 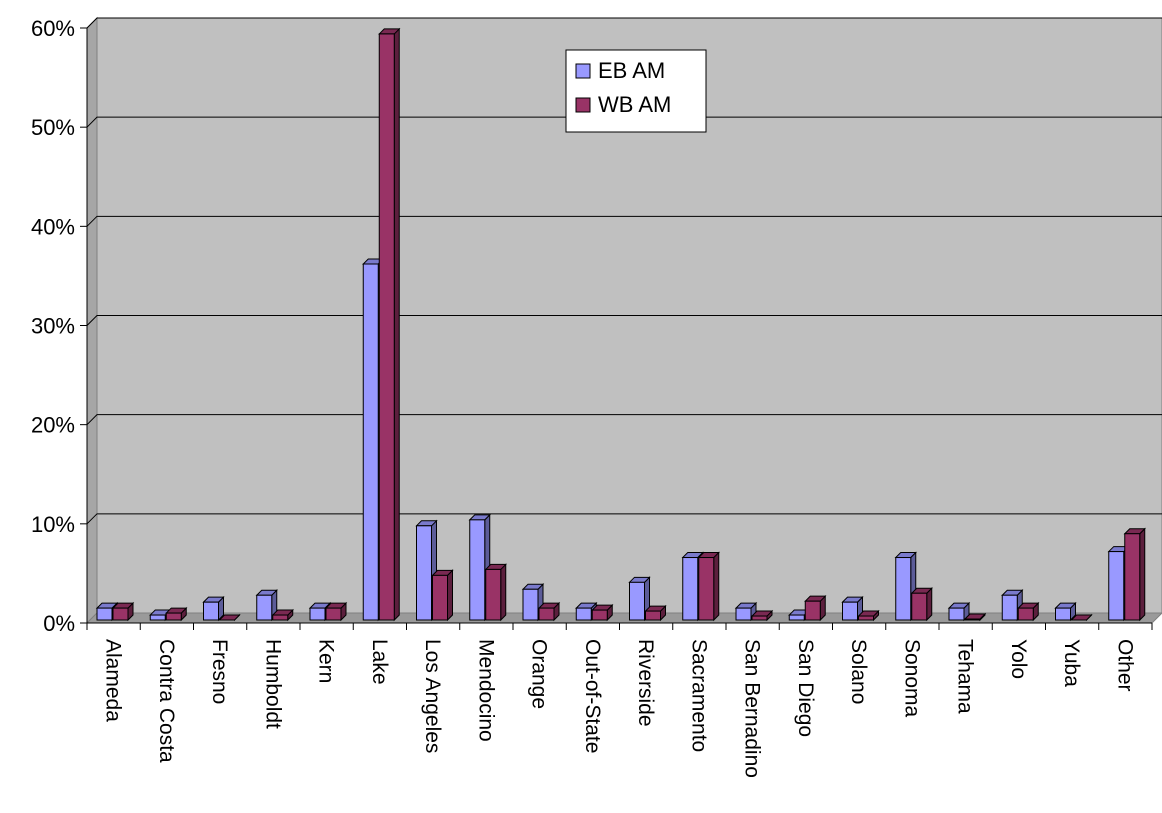 I want to click on y-tick-label: 60%, so click(x=53, y=28).